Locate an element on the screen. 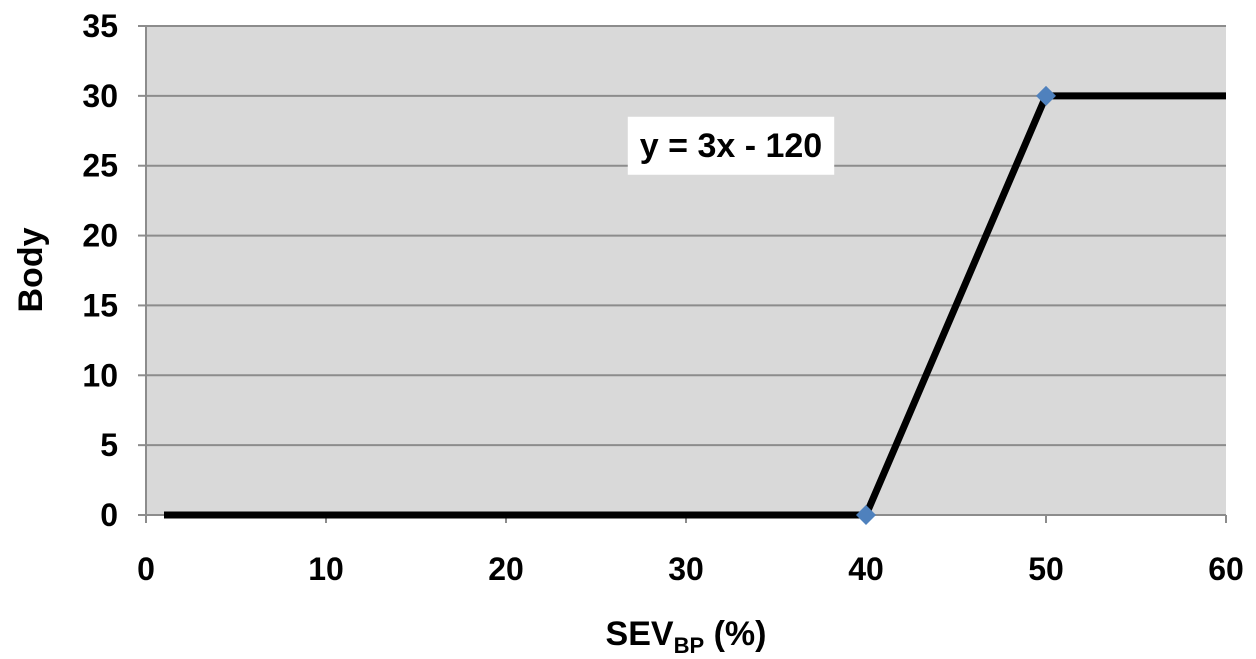 This screenshot has width=1256, height=659. y-axis-label: Body is located at coordinates (31, 269).